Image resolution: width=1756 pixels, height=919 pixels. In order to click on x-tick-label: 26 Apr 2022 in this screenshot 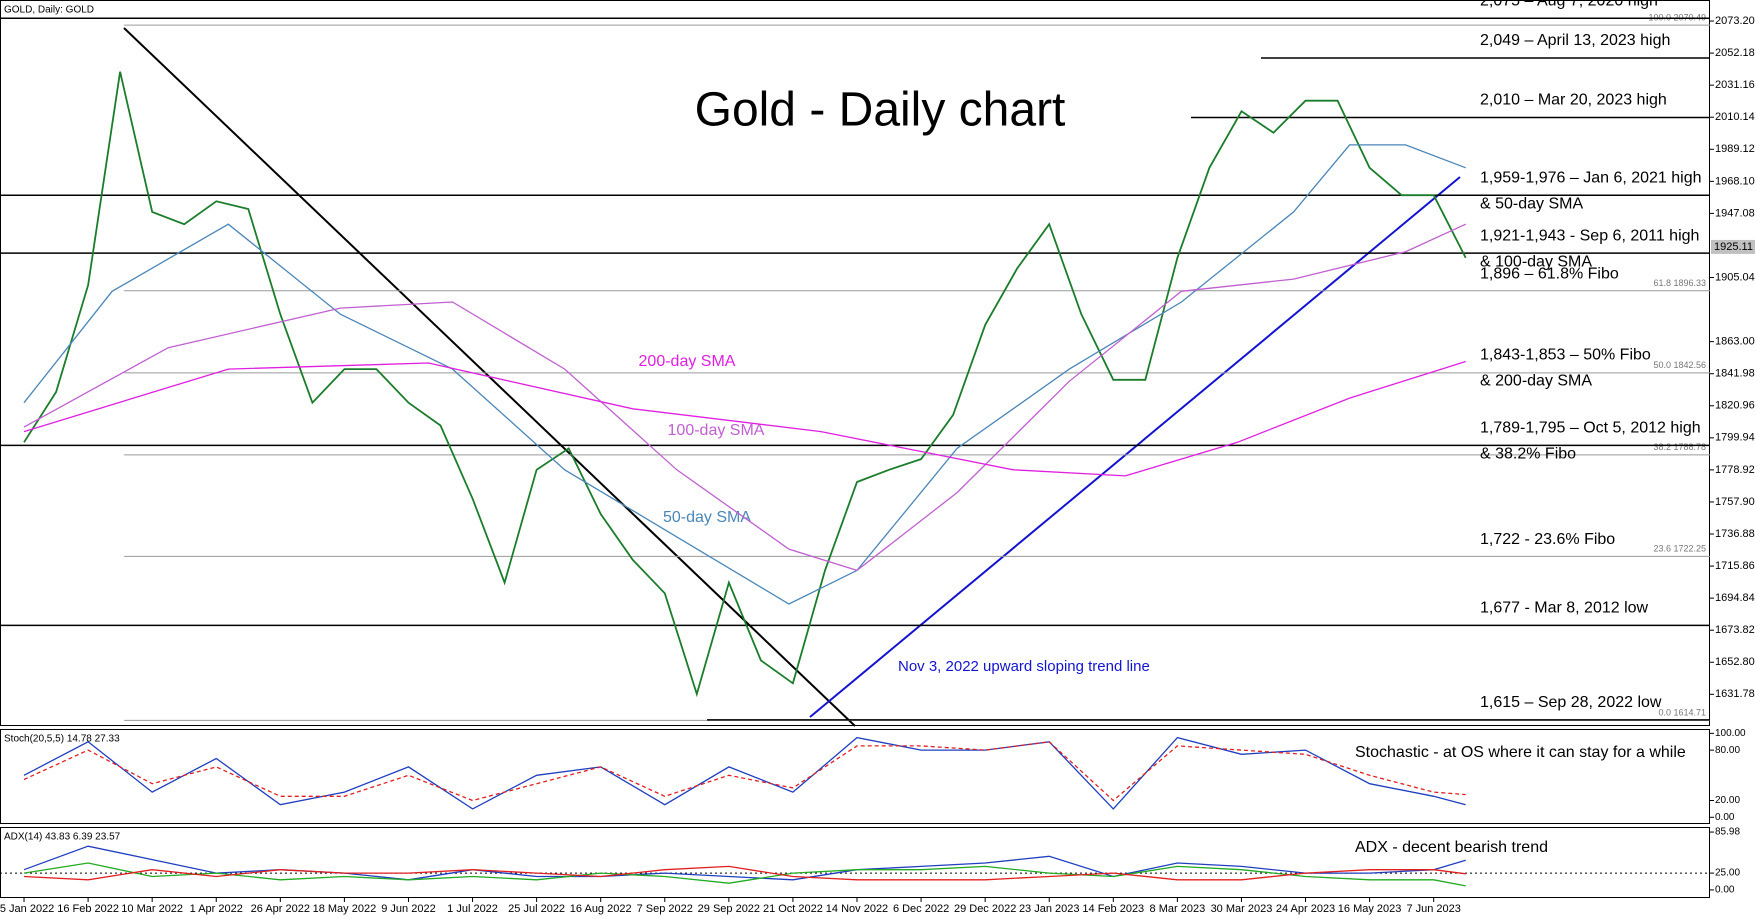, I will do `click(280, 909)`.